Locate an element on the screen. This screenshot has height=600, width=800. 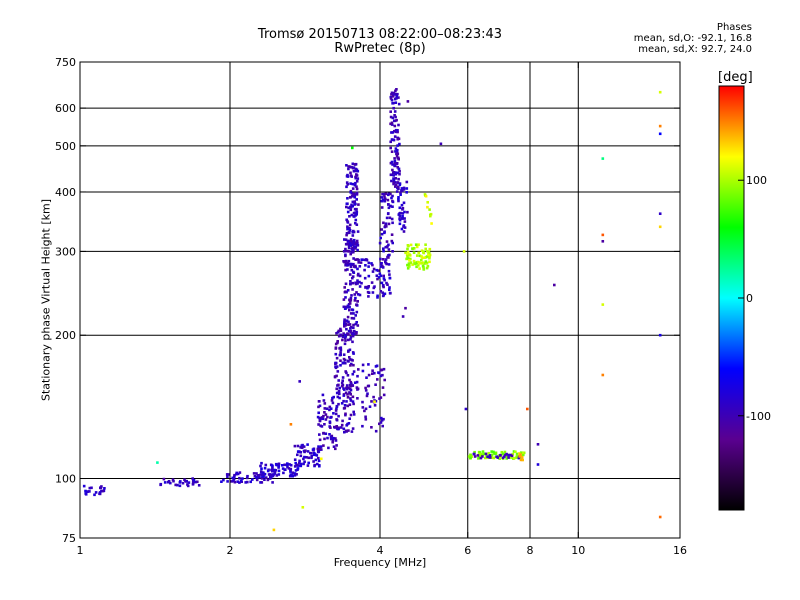
x-axis-label: Frequency [MHz] is located at coordinates (380, 562).